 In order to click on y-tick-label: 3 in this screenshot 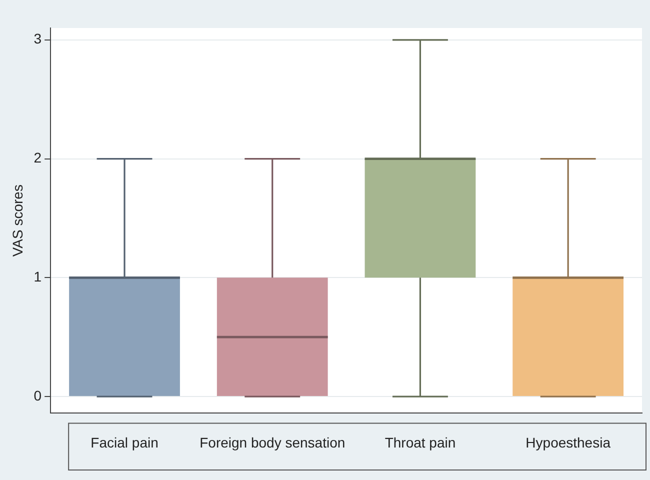, I will do `click(38, 38)`.